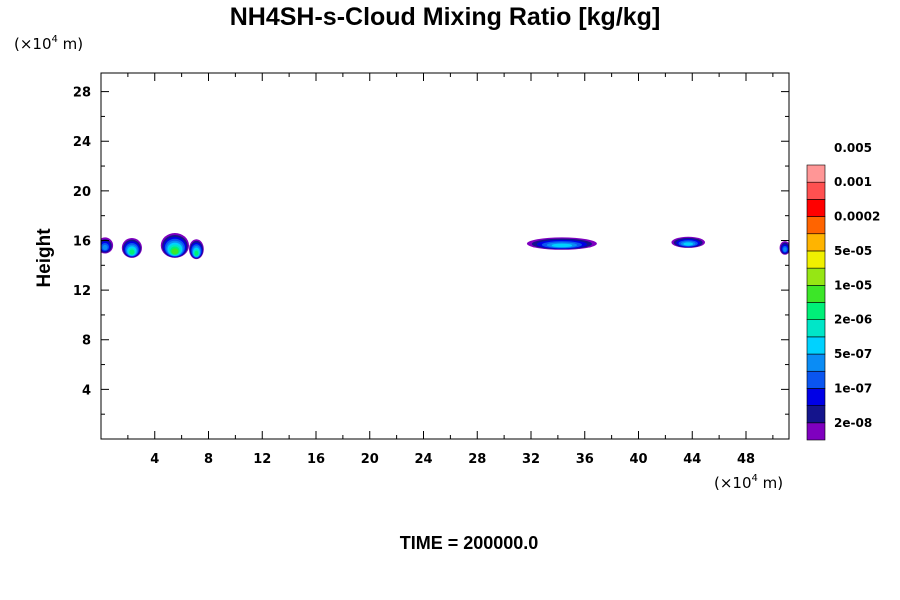 Image resolution: width=900 pixels, height=600 pixels. Describe the element at coordinates (857, 217) in the screenshot. I see `colorbar-label: 0.0002` at that location.